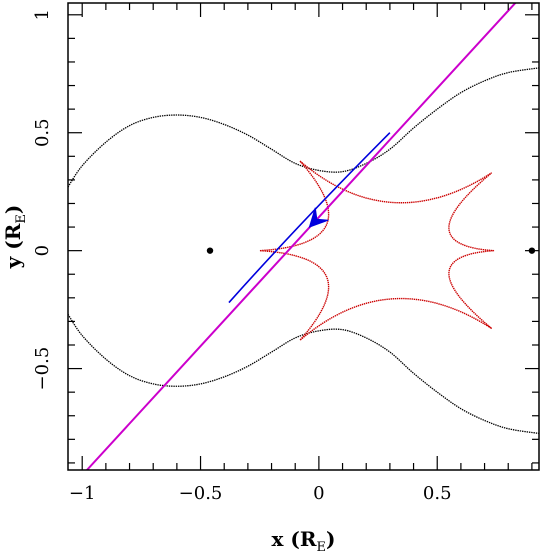 This screenshot has width=541, height=555. Describe the element at coordinates (318, 217) in the screenshot. I see `track-arrow-head` at that location.